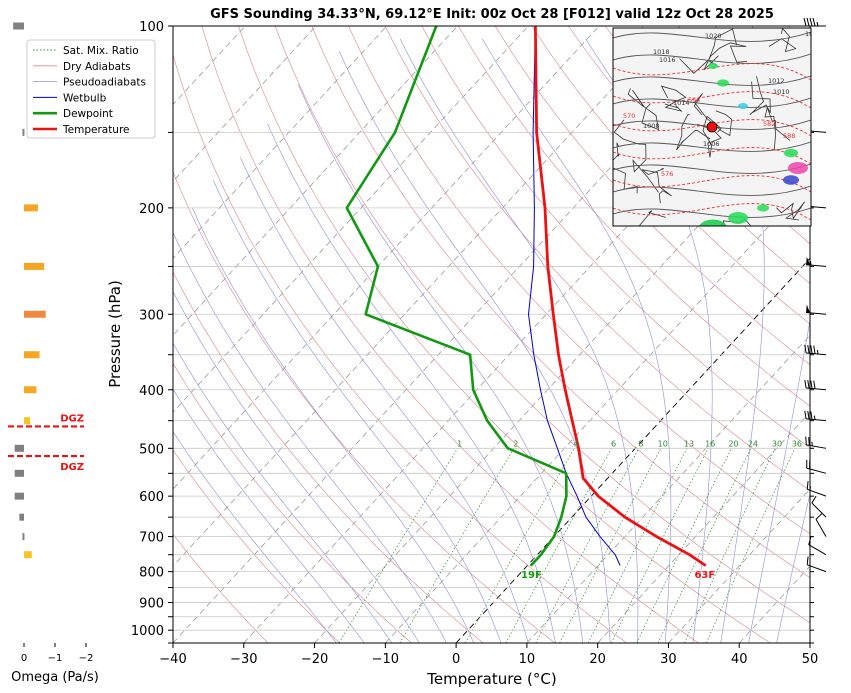 Image resolution: width=851 pixels, height=693 pixels. I want to click on map-height-label: 588, so click(789, 136).